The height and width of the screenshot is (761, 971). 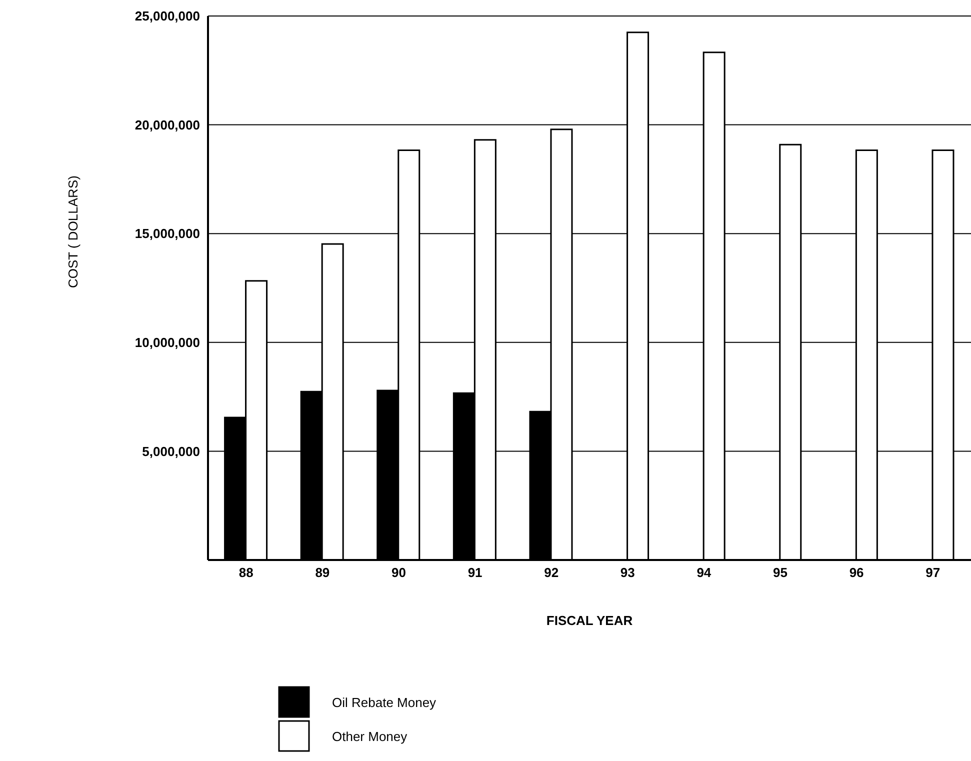 What do you see at coordinates (167, 234) in the screenshot?
I see `y-tick-label: 15,000,000` at bounding box center [167, 234].